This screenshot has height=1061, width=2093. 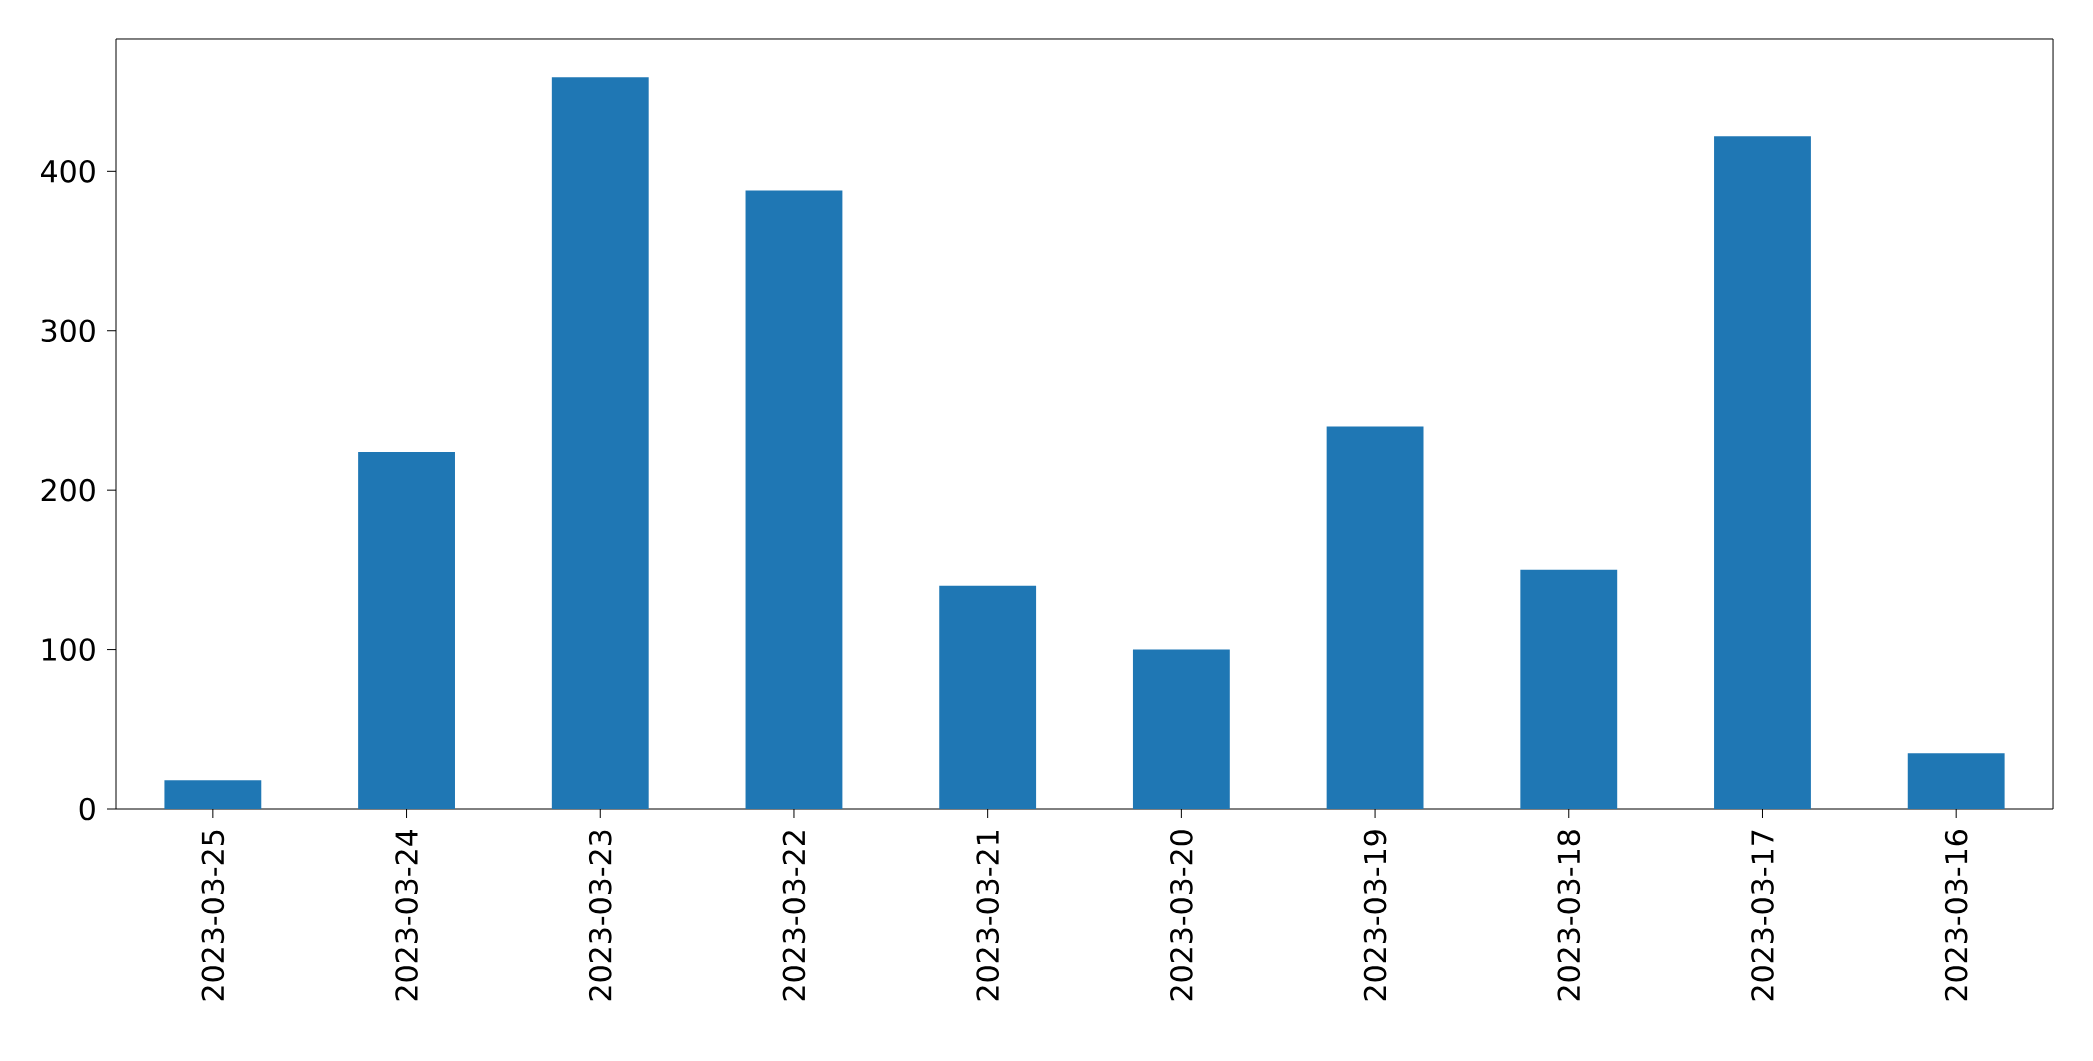 What do you see at coordinates (68, 649) in the screenshot?
I see `y-tick-label: 100` at bounding box center [68, 649].